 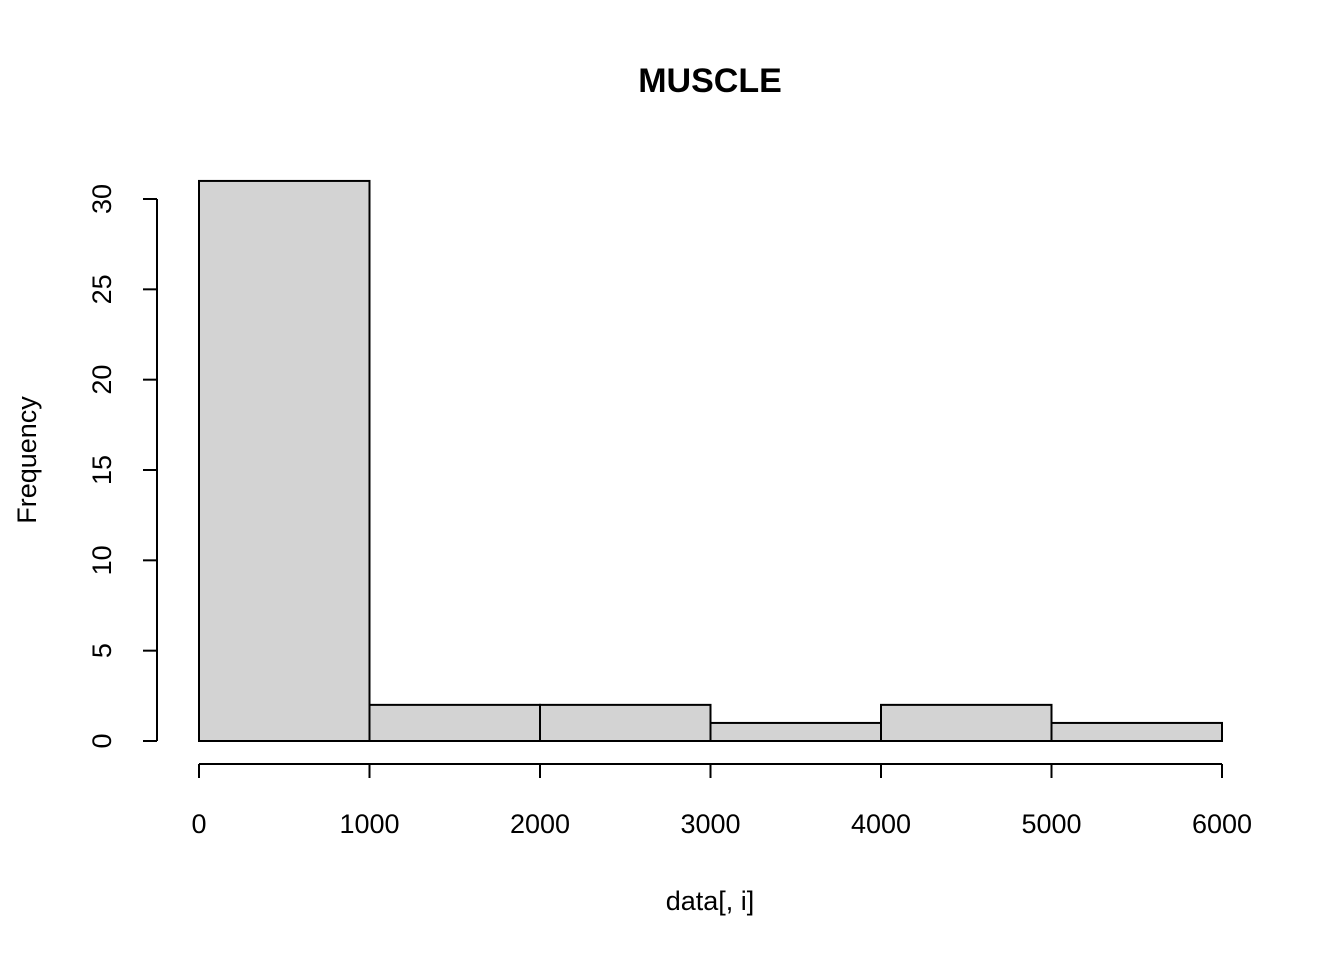 What do you see at coordinates (881, 824) in the screenshot?
I see `x-tick-label-4: 4000` at bounding box center [881, 824].